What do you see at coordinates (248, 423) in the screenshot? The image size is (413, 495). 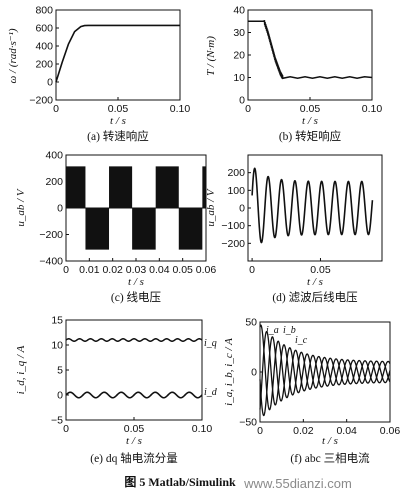 I see `y-tick-label: −50` at bounding box center [248, 423].